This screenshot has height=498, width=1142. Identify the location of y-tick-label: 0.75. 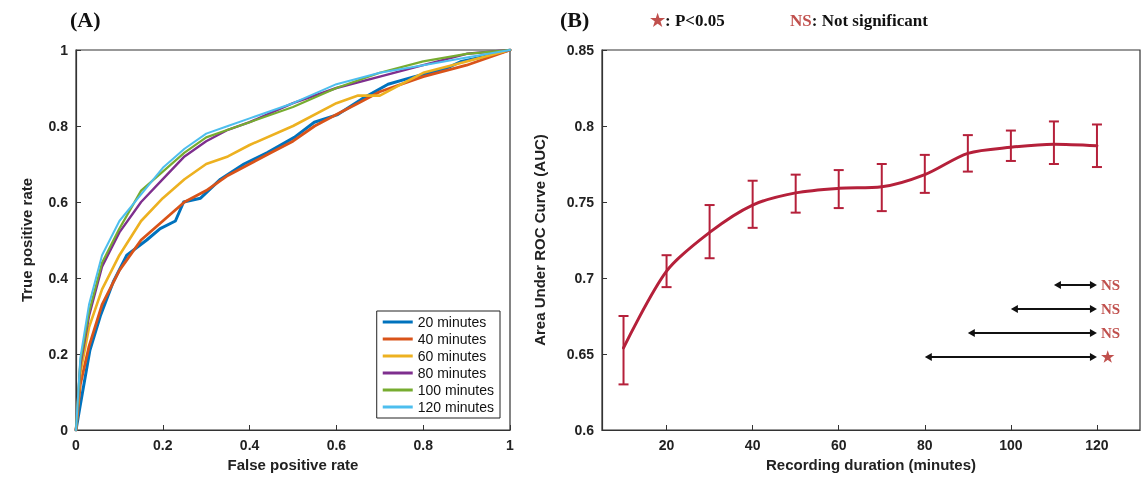
(580, 202).